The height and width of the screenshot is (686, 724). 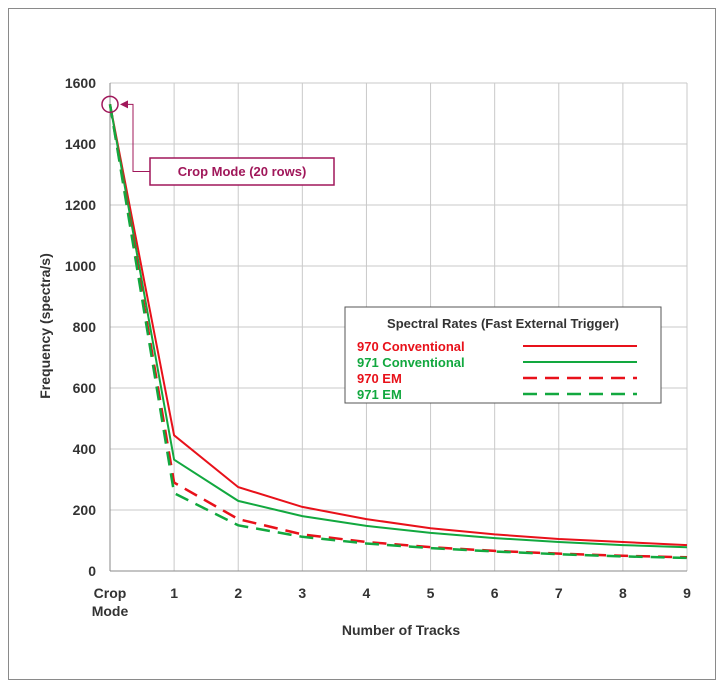 What do you see at coordinates (495, 593) in the screenshot?
I see `x-tick-label: 6` at bounding box center [495, 593].